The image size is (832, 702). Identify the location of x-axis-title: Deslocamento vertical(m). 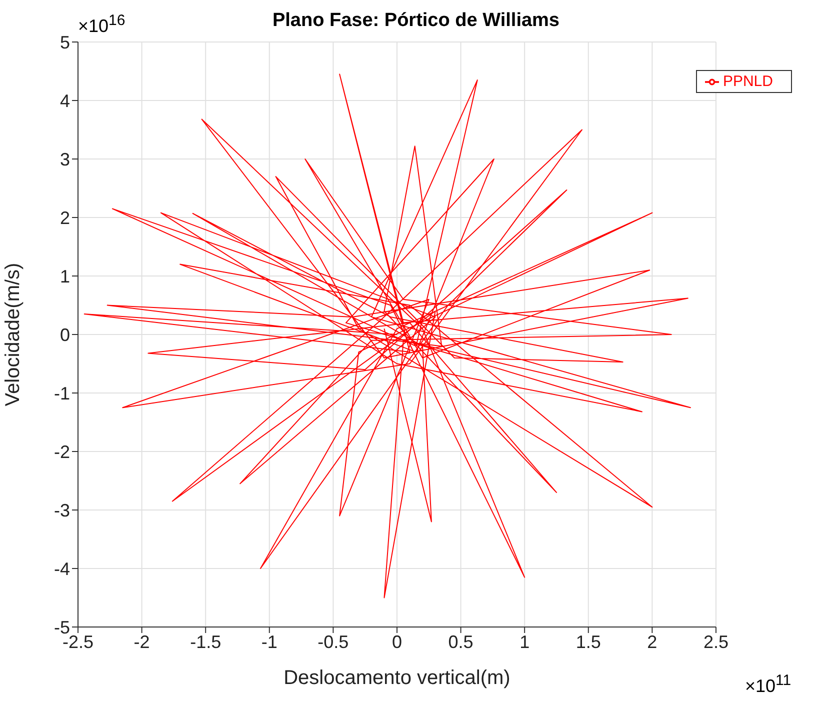
(397, 678).